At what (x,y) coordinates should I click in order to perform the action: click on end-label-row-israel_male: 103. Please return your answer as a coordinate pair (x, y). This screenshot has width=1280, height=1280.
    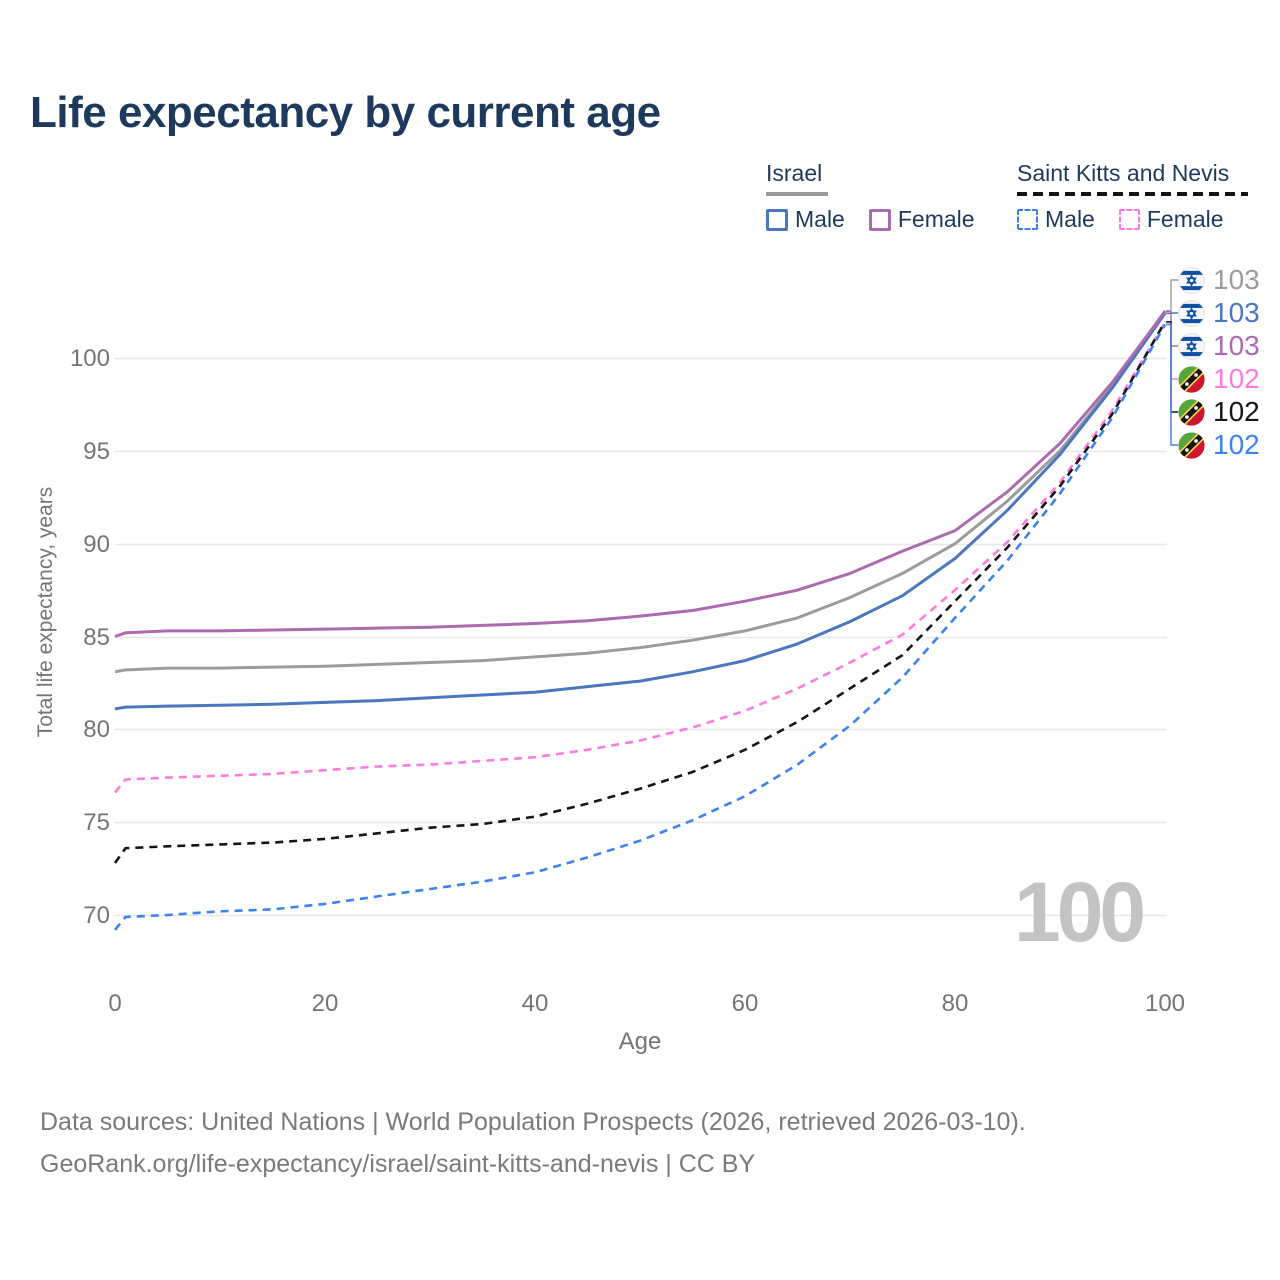
    Looking at the image, I should click on (1219, 313).